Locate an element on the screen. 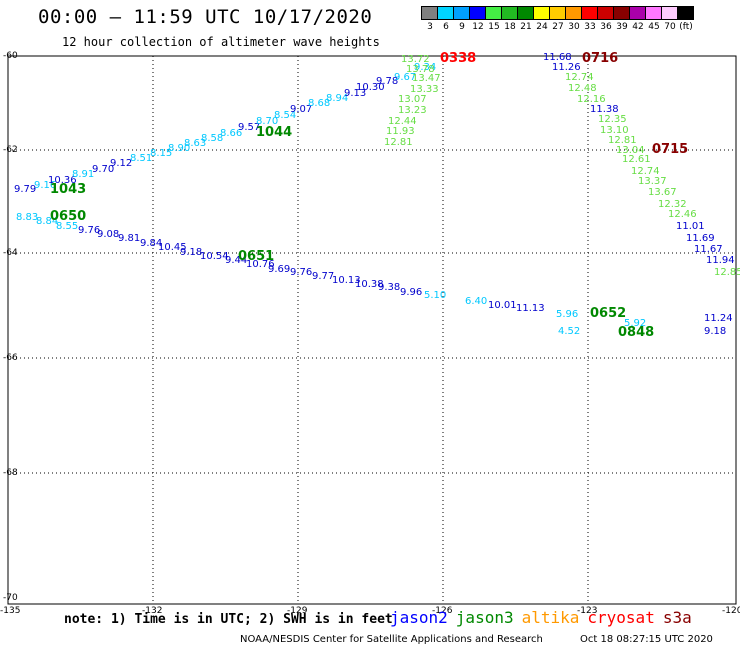  satellite-name: altika is located at coordinates (550, 617).